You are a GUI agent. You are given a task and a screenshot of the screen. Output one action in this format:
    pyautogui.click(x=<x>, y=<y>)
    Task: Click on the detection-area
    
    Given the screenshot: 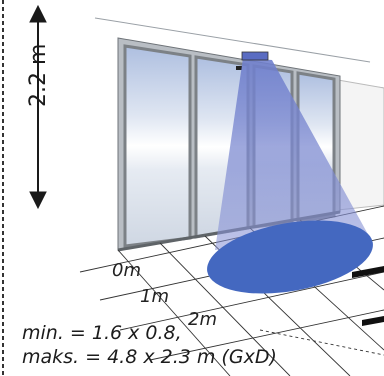 What is the action you would take?
    pyautogui.click(x=290, y=257)
    